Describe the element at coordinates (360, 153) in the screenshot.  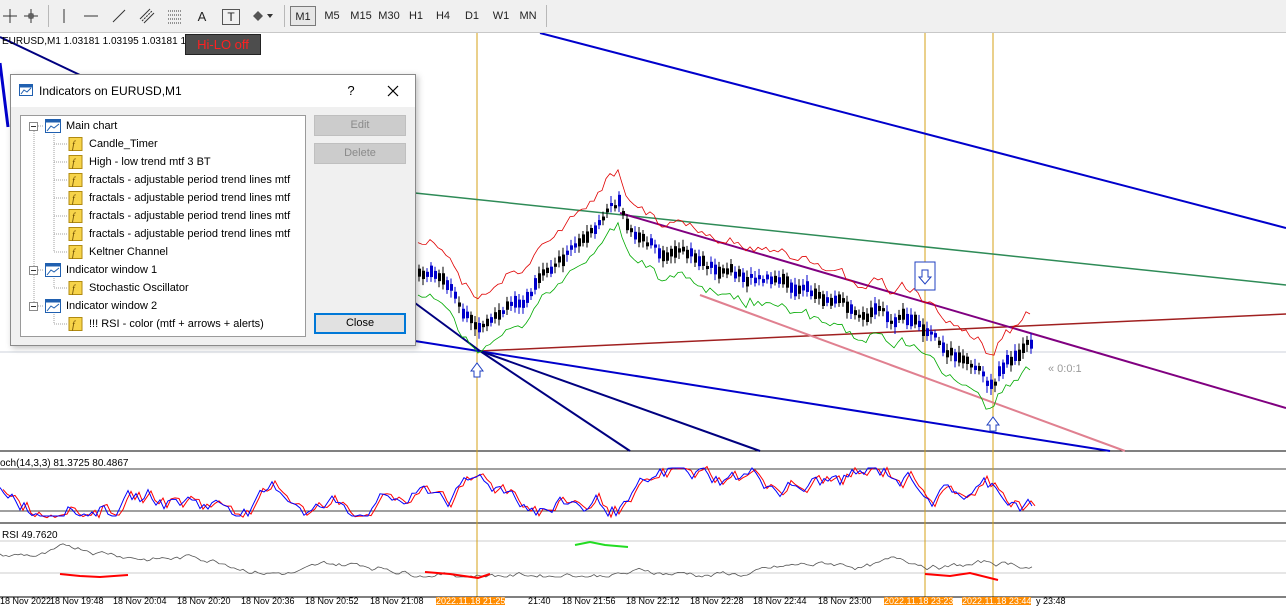
I see `delete-button: Delete` at that location.